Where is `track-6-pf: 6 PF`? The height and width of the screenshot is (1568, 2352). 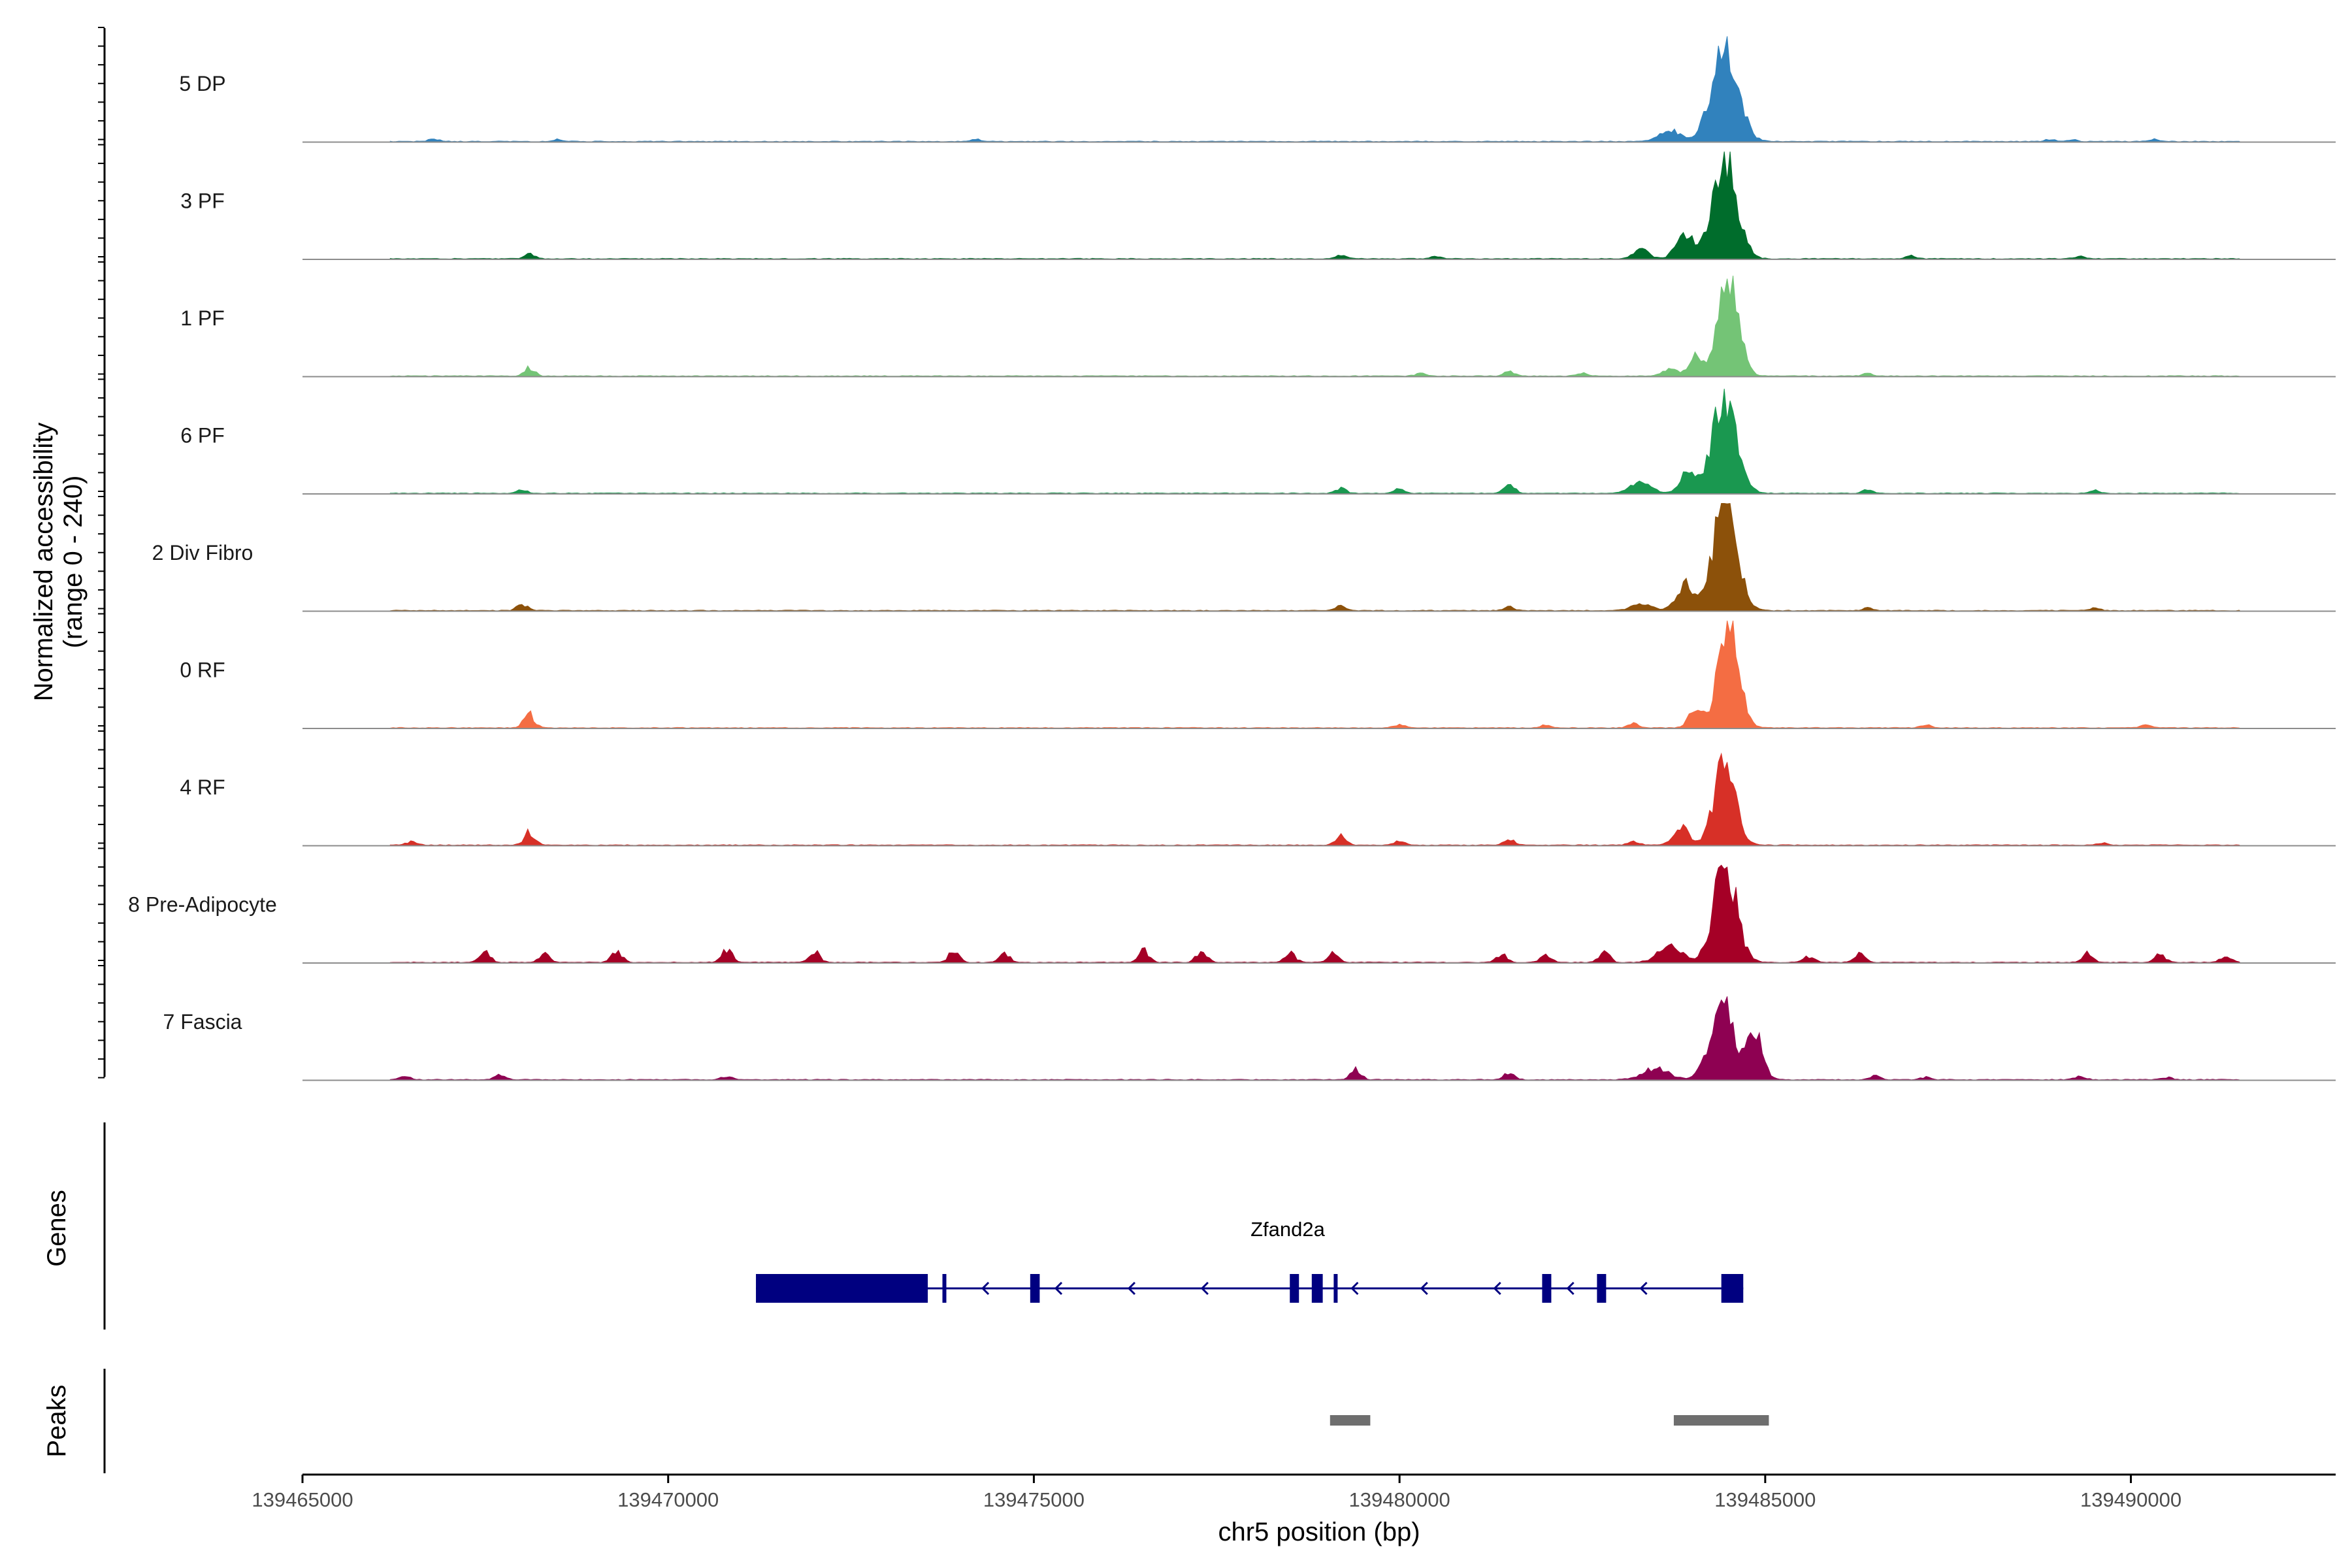
track-6-pf: 6 PF is located at coordinates (1258, 441).